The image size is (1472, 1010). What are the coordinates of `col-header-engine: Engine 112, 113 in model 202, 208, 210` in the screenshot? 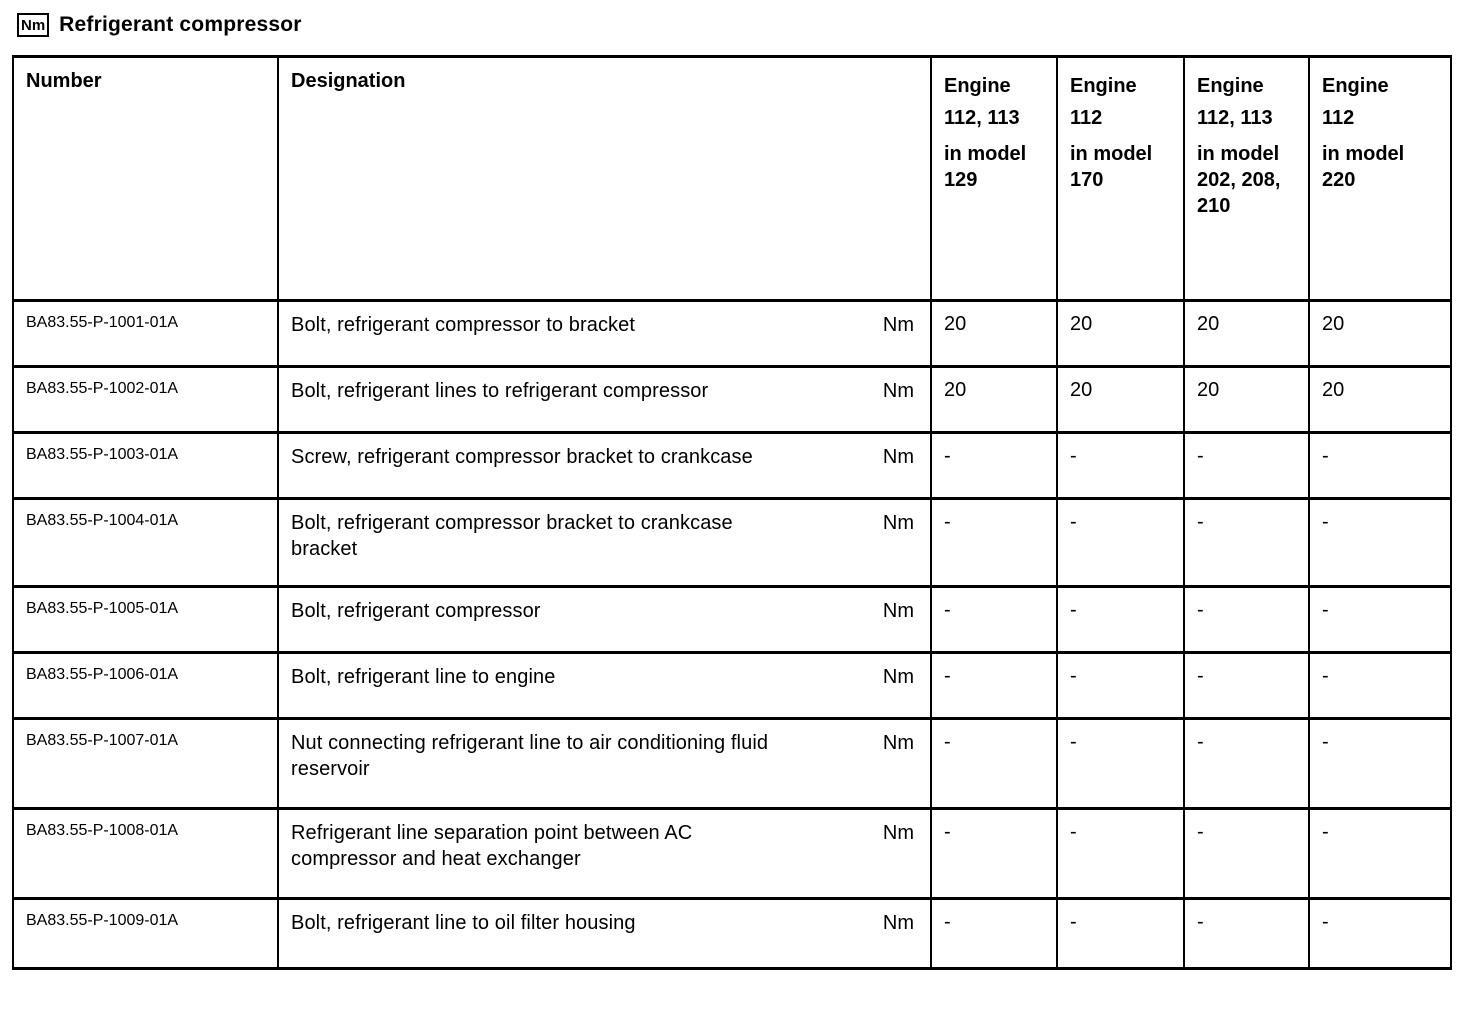 It's located at (1246, 178).